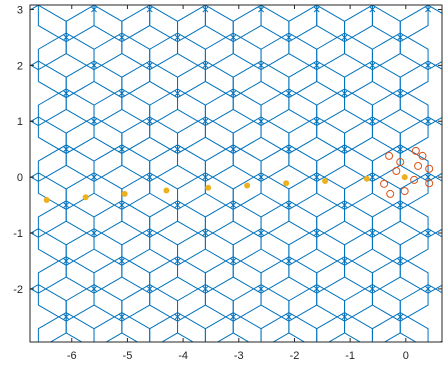 The height and width of the screenshot is (365, 447). What do you see at coordinates (20, 66) in the screenshot?
I see `y-tick-label: 2` at bounding box center [20, 66].